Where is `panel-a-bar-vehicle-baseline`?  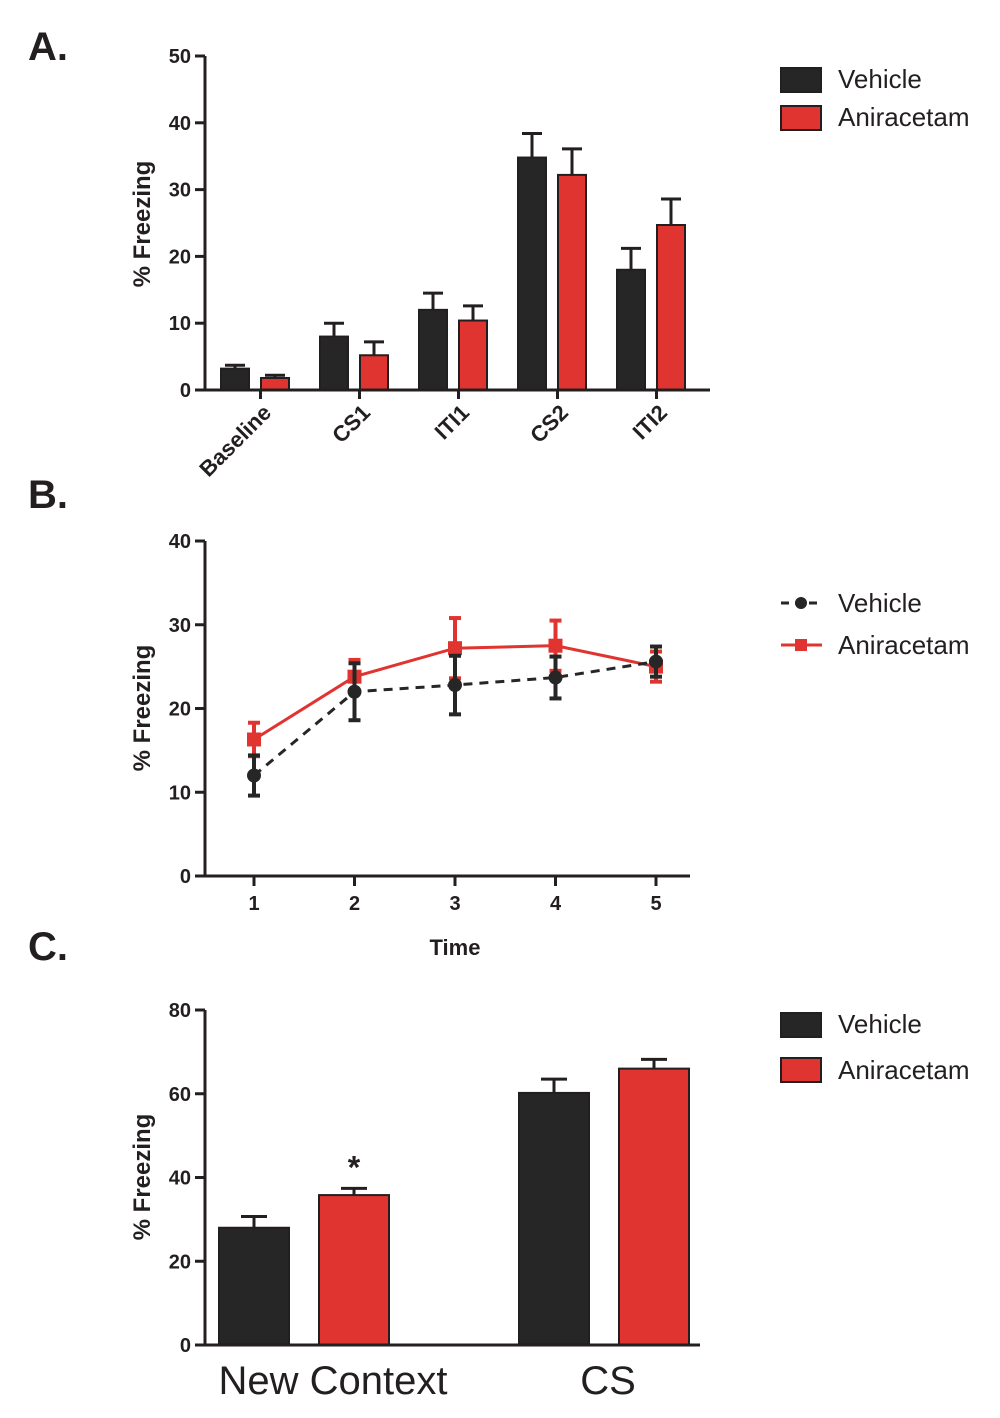 panel-a-bar-vehicle-baseline is located at coordinates (235, 379).